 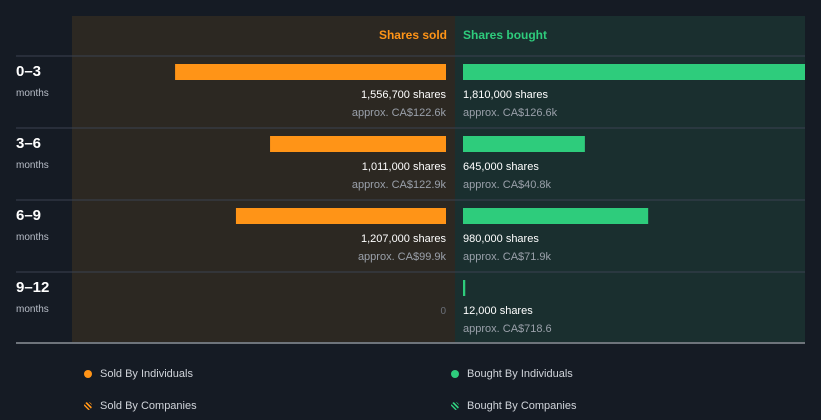 What do you see at coordinates (507, 329) in the screenshot?
I see `bought-approx-label: approx. CA$718.6` at bounding box center [507, 329].